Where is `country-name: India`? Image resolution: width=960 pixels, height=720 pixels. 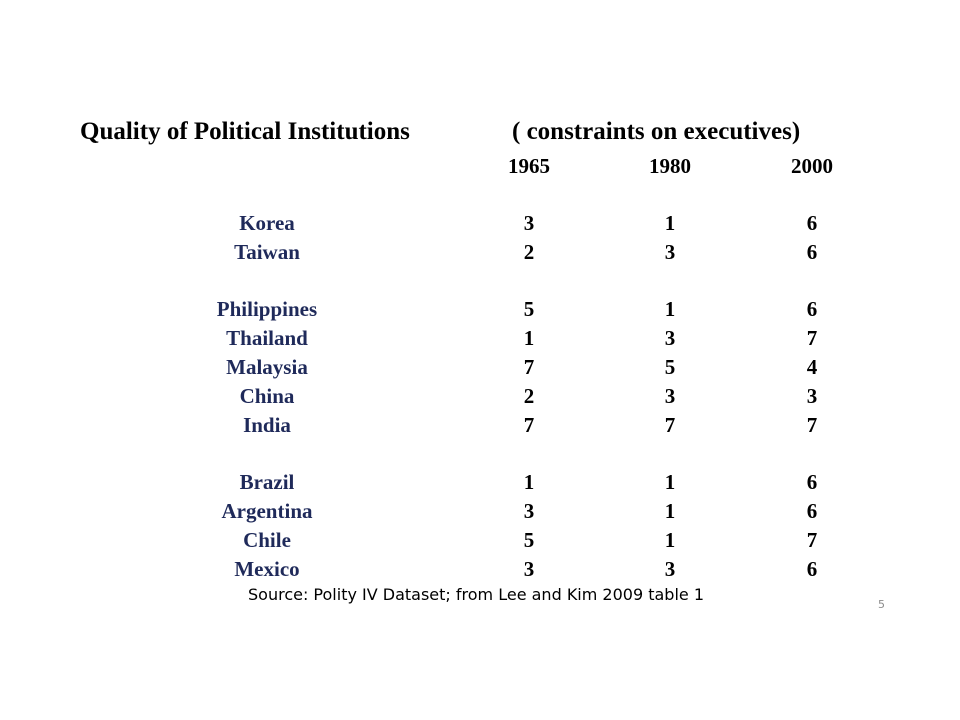
country-name: India is located at coordinates (267, 425).